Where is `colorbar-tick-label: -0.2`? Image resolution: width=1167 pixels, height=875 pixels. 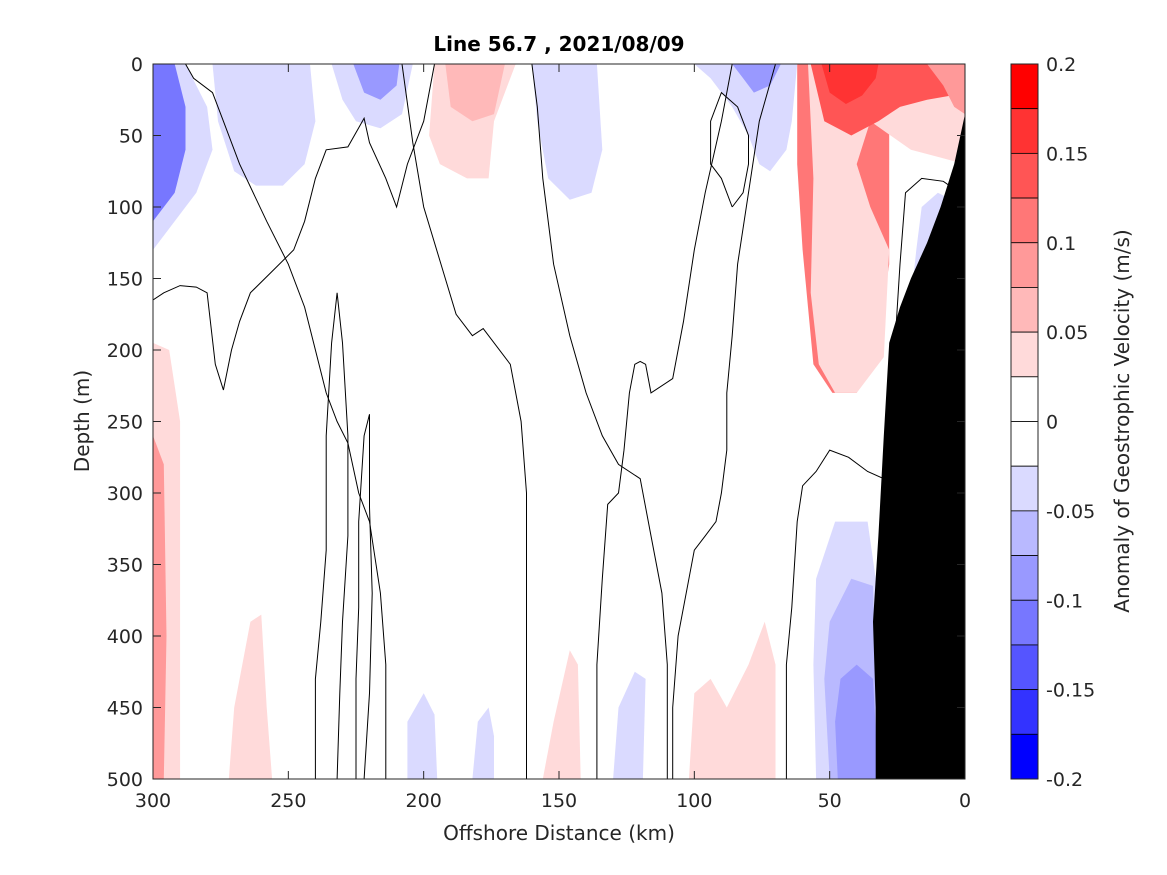
colorbar-tick-label: -0.2 is located at coordinates (1064, 780).